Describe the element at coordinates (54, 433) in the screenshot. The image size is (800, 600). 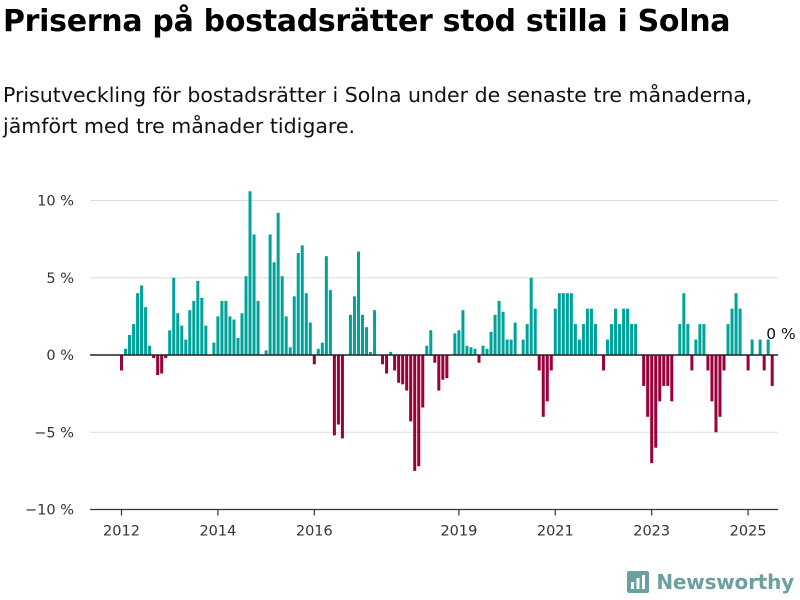
I see `y-tick-label: −5 %` at that location.